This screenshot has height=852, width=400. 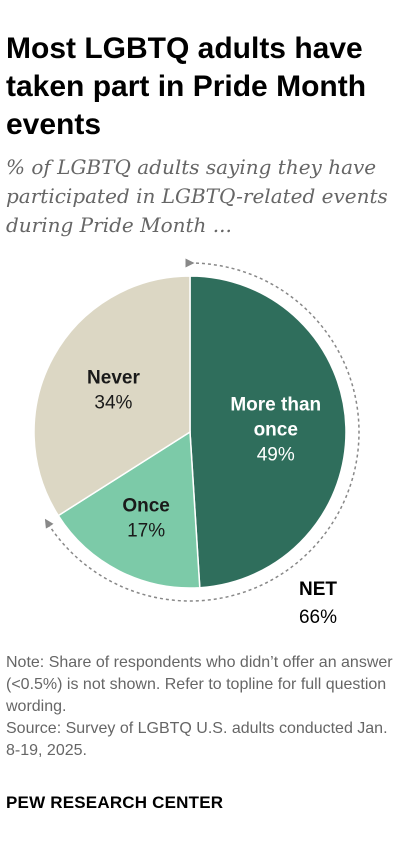 What do you see at coordinates (276, 429) in the screenshot?
I see `slice-label-more-than-once: once` at bounding box center [276, 429].